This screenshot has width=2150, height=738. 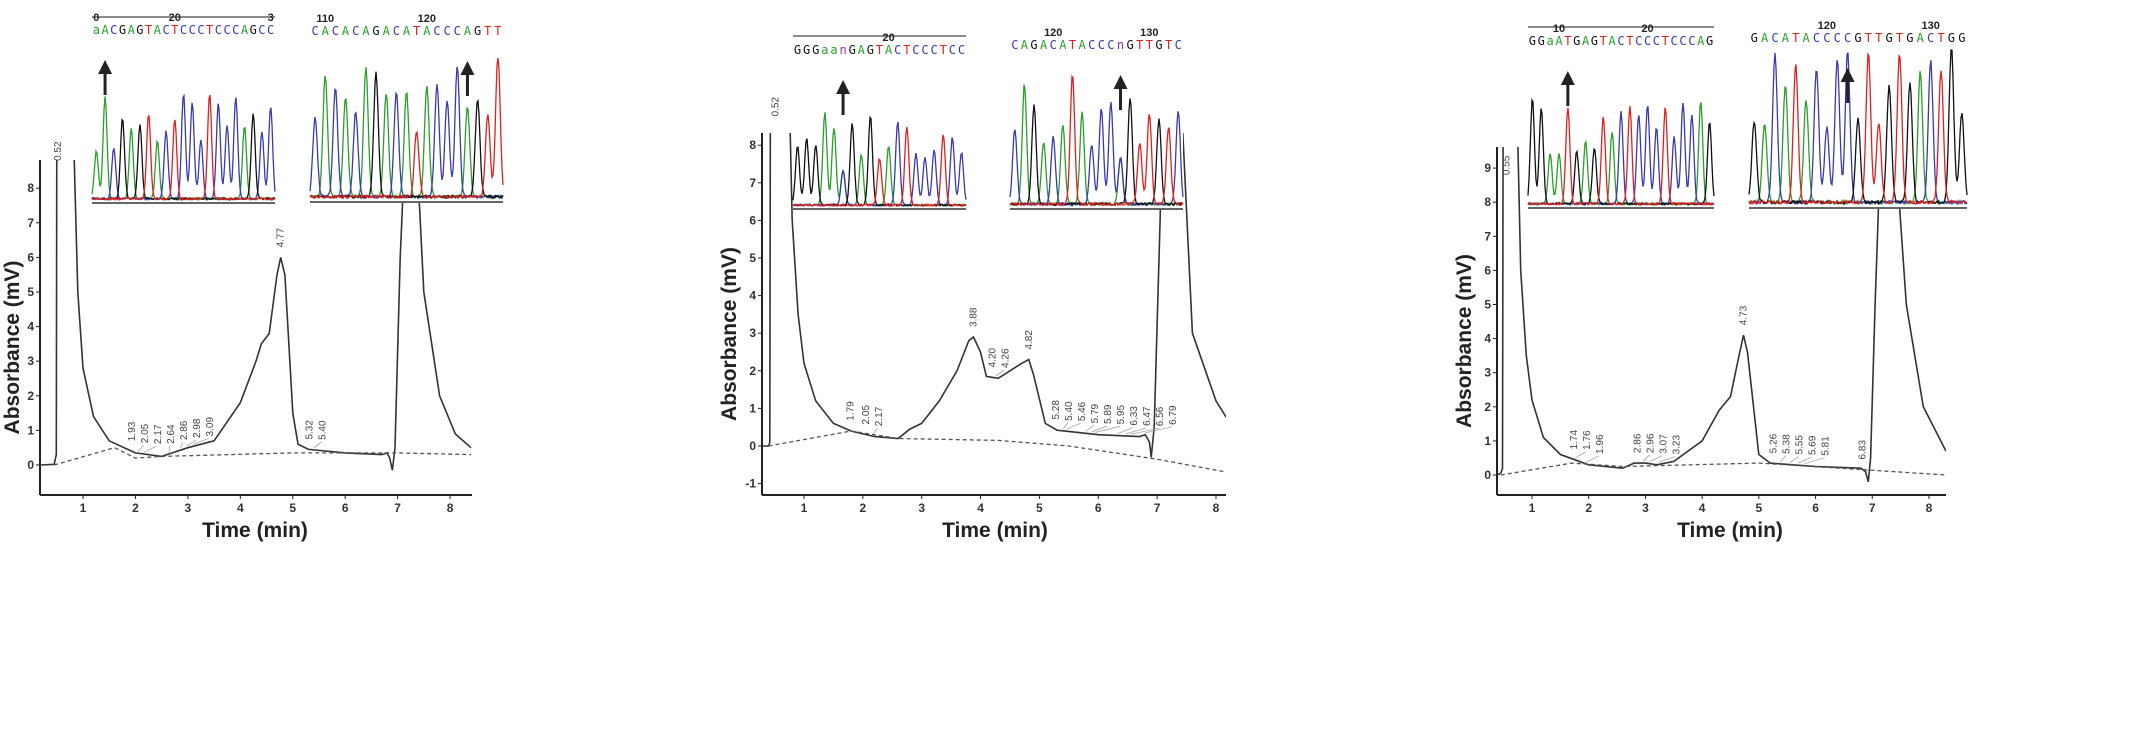 I want to click on sequence-trace-inset: 0 20 3a A C G A G T A C T C C C T C C C A G C C, so click(x=183, y=108).